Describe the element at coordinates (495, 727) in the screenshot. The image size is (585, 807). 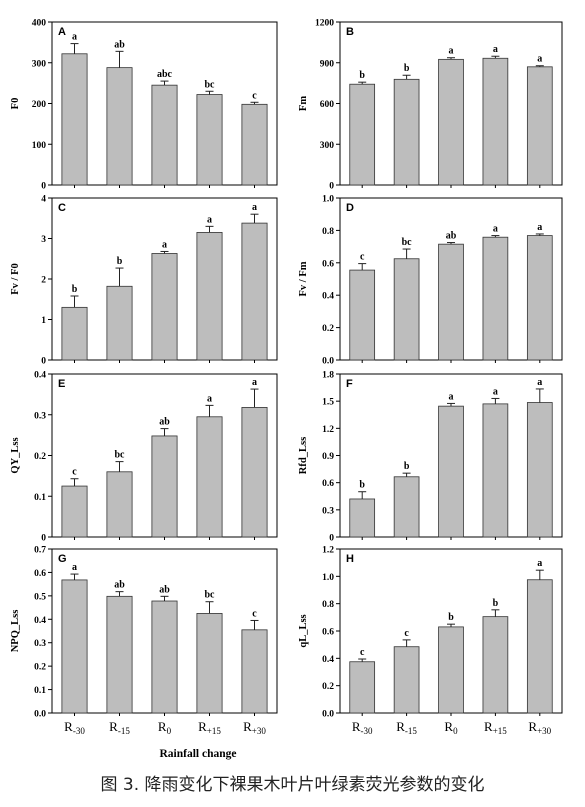
I see `x-tick-label-H-3: R+15` at that location.